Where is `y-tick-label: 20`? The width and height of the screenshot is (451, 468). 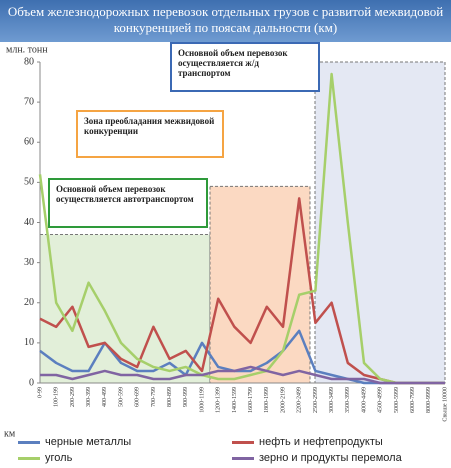 y-tick-label: 20 is located at coordinates (29, 302).